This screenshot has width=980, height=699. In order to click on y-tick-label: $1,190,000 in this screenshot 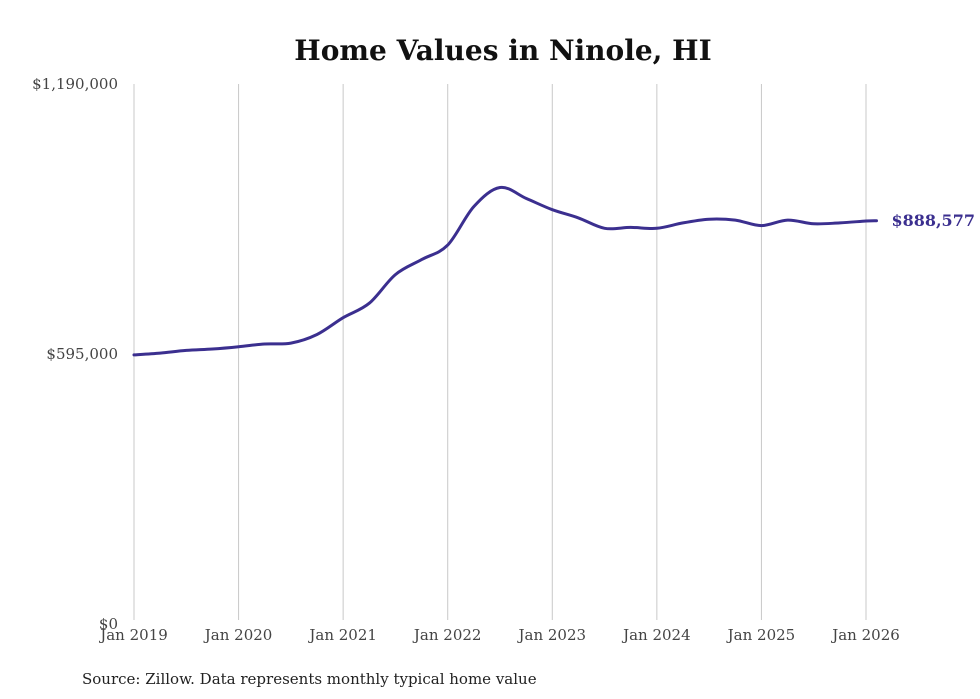, I will do `click(75, 84)`.